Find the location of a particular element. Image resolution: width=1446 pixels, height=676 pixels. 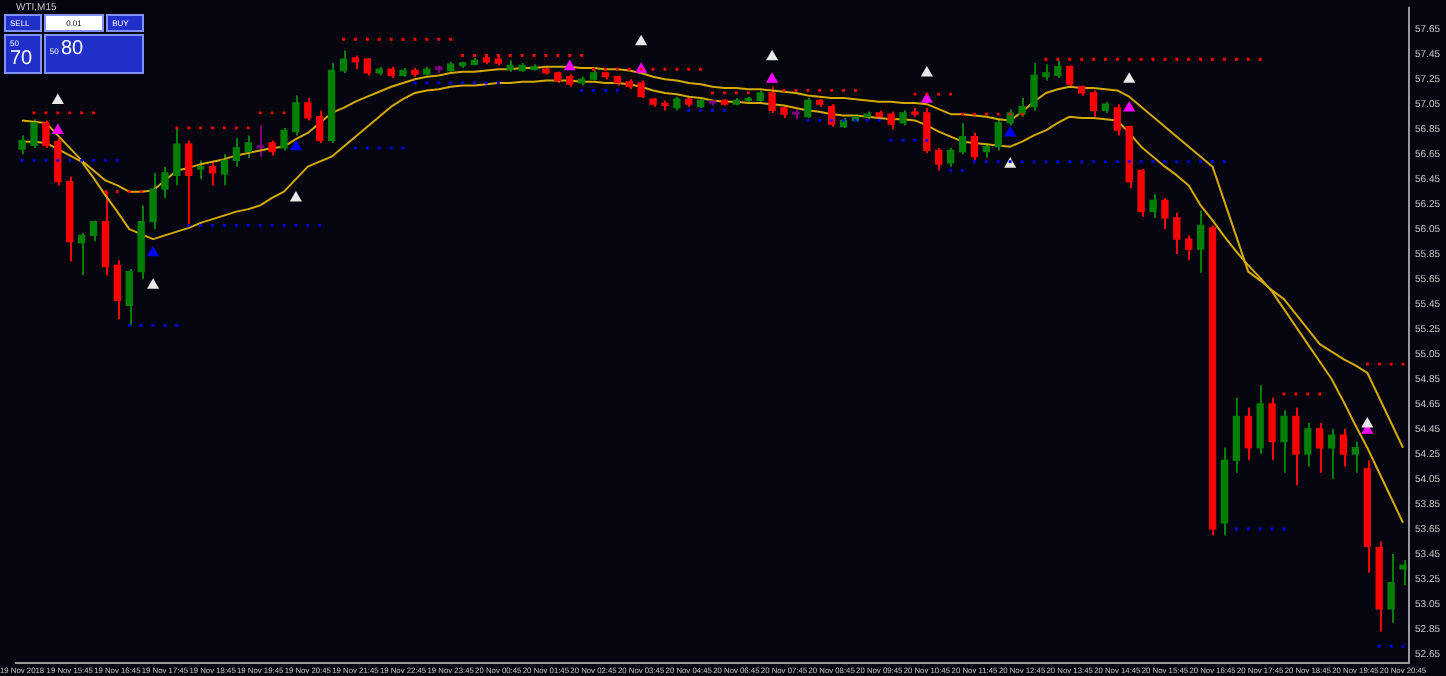

annotation: 80 is located at coordinates (72, 49).